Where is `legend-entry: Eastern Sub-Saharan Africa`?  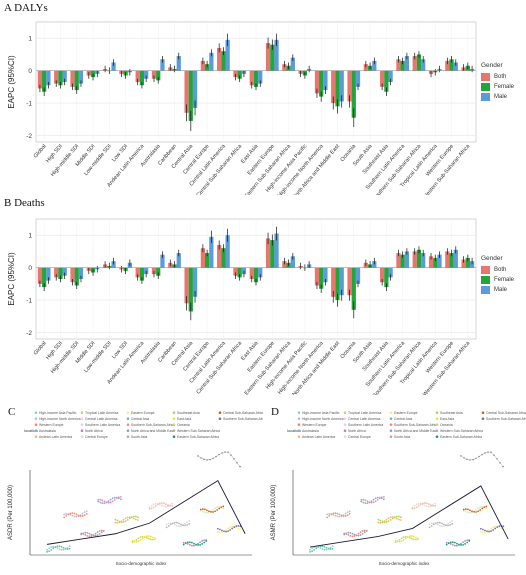 legend-entry: Eastern Sub-Saharan Africa is located at coordinates (198, 437).